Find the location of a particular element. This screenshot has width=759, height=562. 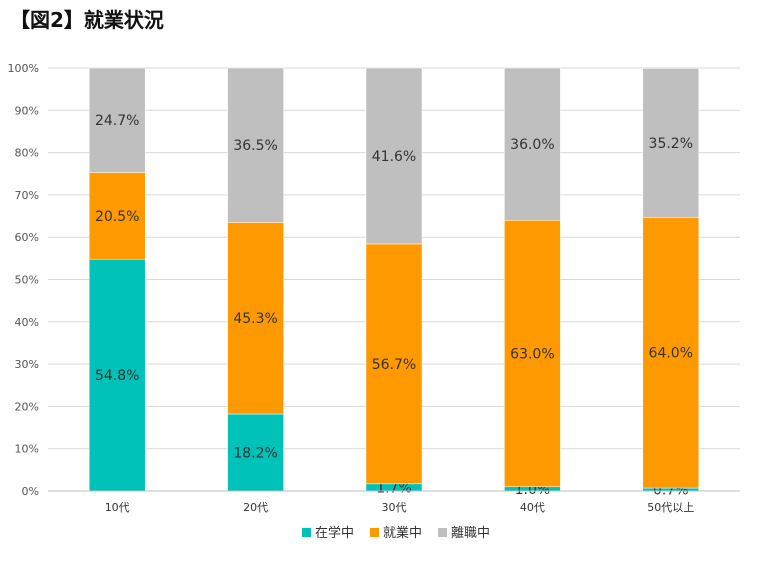

data-label: 64.0% is located at coordinates (671, 354).